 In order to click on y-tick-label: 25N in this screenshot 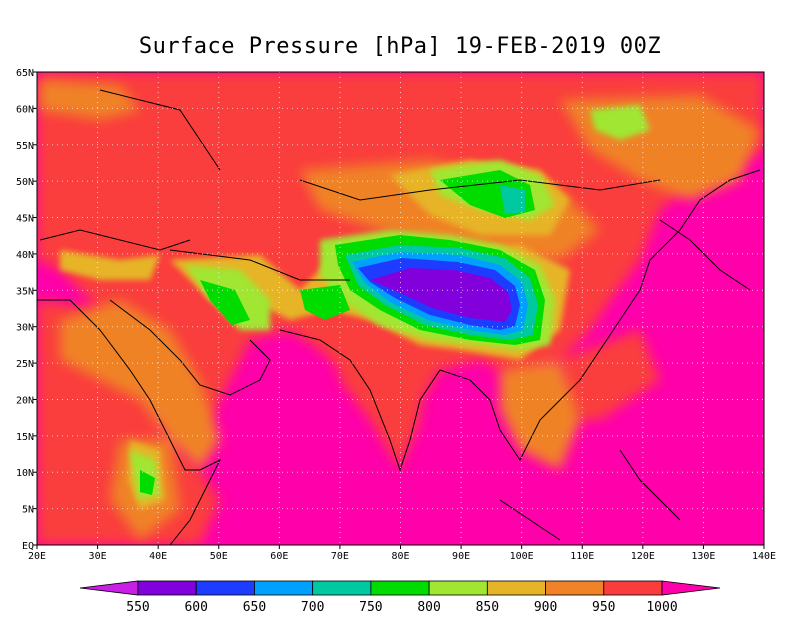, I will do `click(25, 364)`.